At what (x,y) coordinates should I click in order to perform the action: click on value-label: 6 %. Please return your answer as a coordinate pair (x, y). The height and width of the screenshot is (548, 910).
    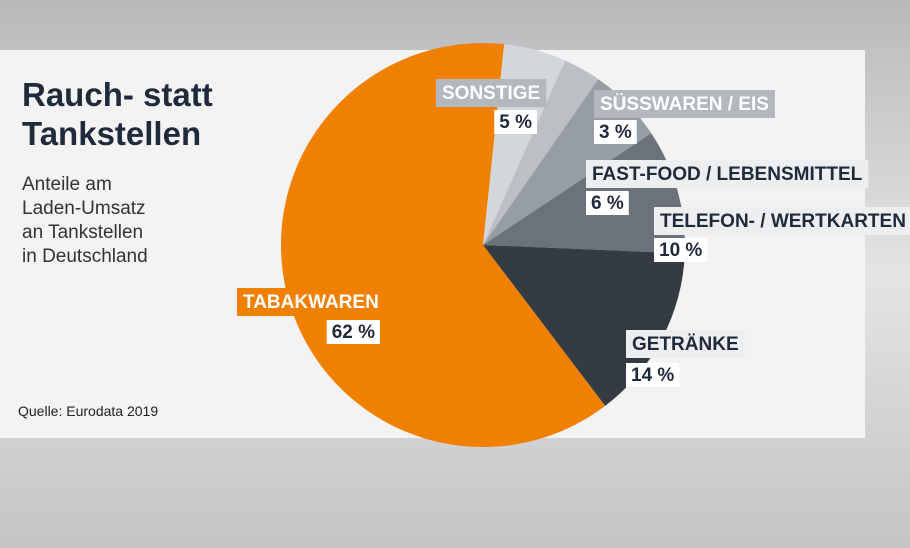
    Looking at the image, I should click on (607, 203).